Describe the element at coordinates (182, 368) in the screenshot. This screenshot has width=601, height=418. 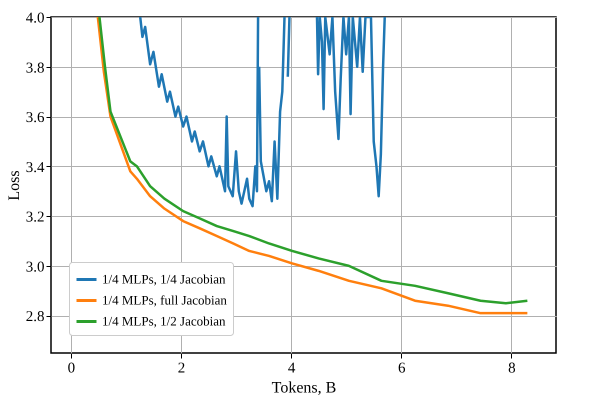
I see `x-tick-label: 2` at that location.